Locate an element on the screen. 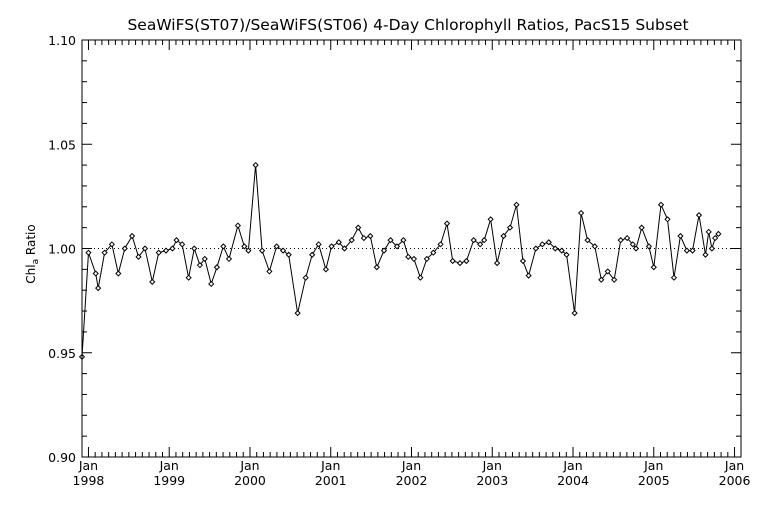  y-axis-label-tail: Ratio is located at coordinates (31, 241).